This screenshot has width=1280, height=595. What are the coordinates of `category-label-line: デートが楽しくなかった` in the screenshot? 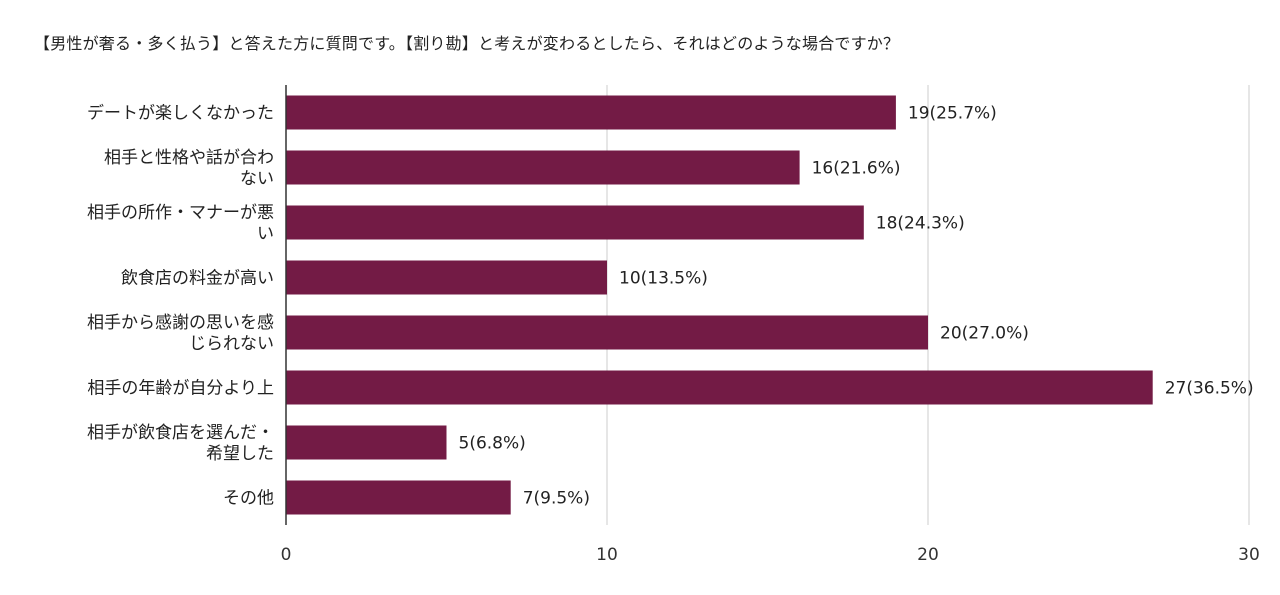 It's located at (180, 113).